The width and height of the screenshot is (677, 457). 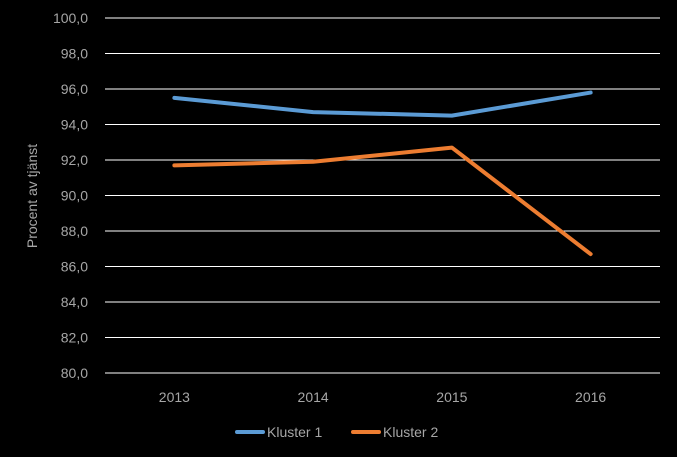 What do you see at coordinates (590, 397) in the screenshot?
I see `x-tick-label: 2016` at bounding box center [590, 397].